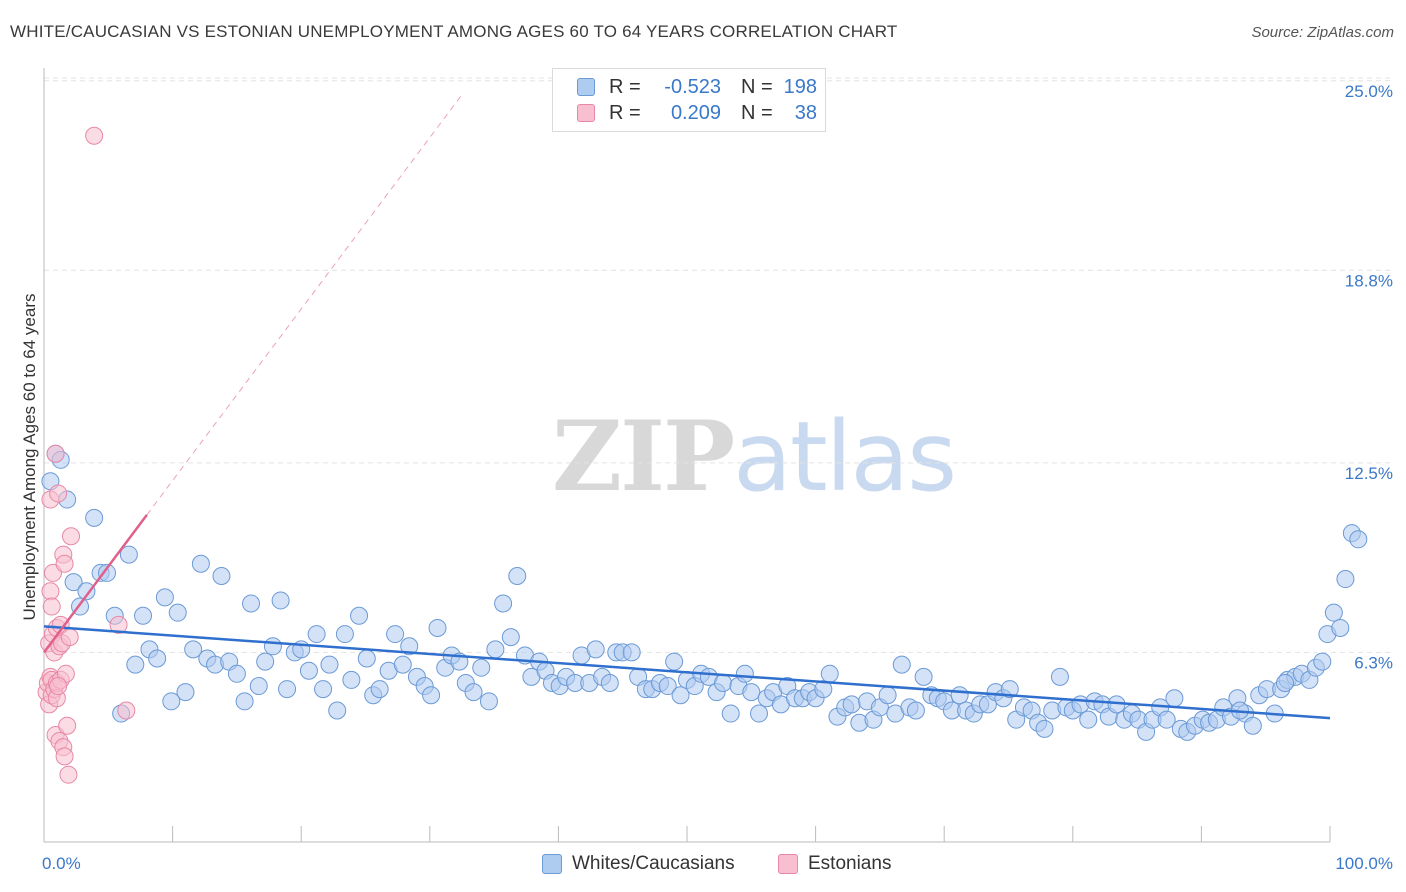 The width and height of the screenshot is (1406, 892). Describe the element at coordinates (1322, 32) in the screenshot. I see `source-label: Source: ZipAtlas.com` at that location.